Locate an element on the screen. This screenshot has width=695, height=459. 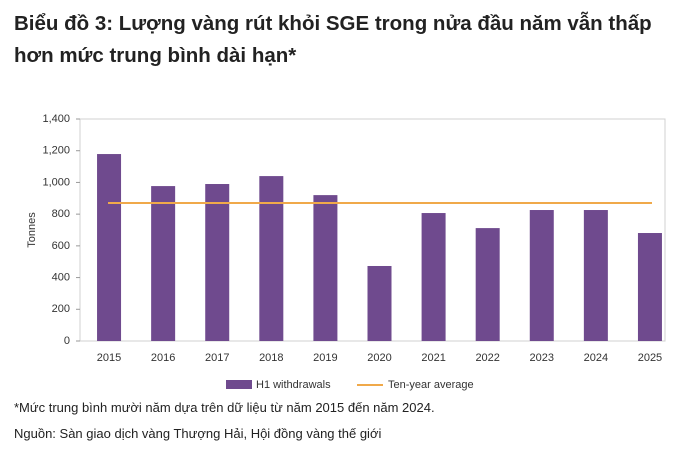
x-tick-label: 2021 is located at coordinates (433, 358).